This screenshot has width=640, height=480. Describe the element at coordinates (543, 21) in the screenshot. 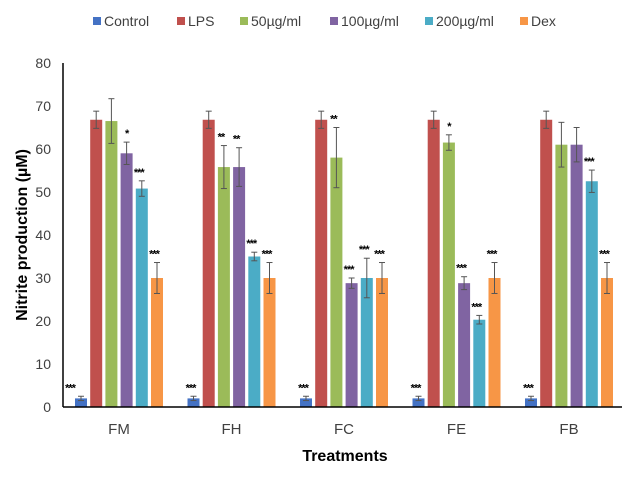

I see `legend-label: Dex` at that location.